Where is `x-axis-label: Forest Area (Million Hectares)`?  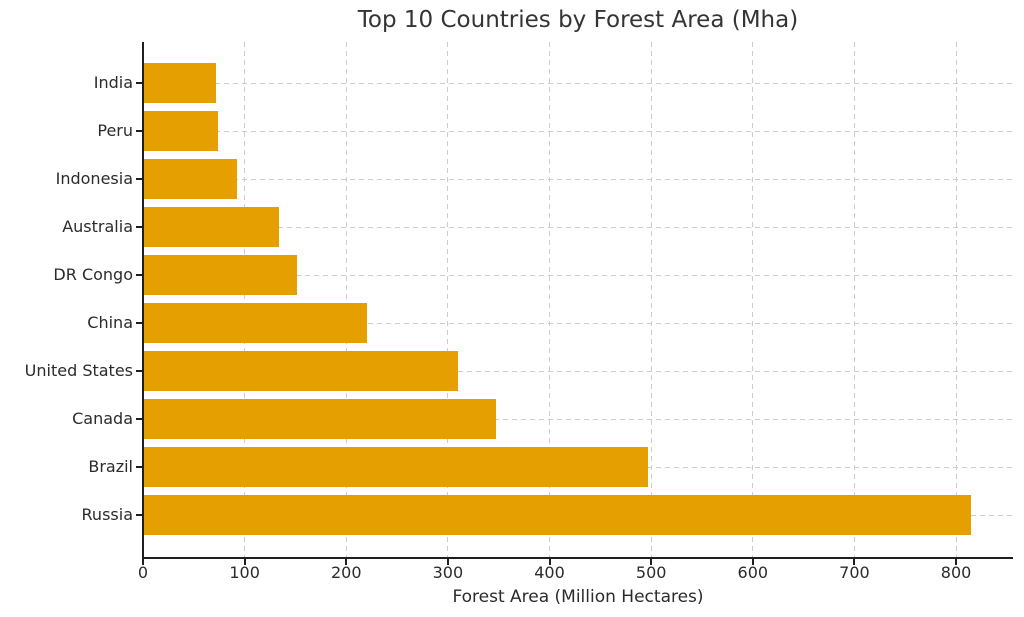 x-axis-label: Forest Area (Million Hectares) is located at coordinates (578, 597).